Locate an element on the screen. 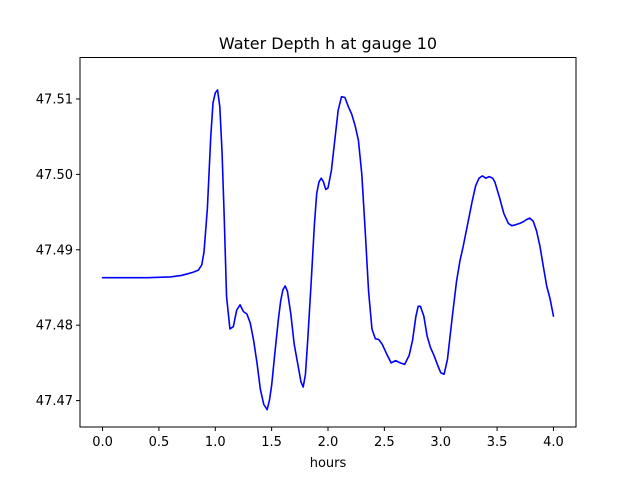  y-tick-label: 47.48 is located at coordinates (54, 326).